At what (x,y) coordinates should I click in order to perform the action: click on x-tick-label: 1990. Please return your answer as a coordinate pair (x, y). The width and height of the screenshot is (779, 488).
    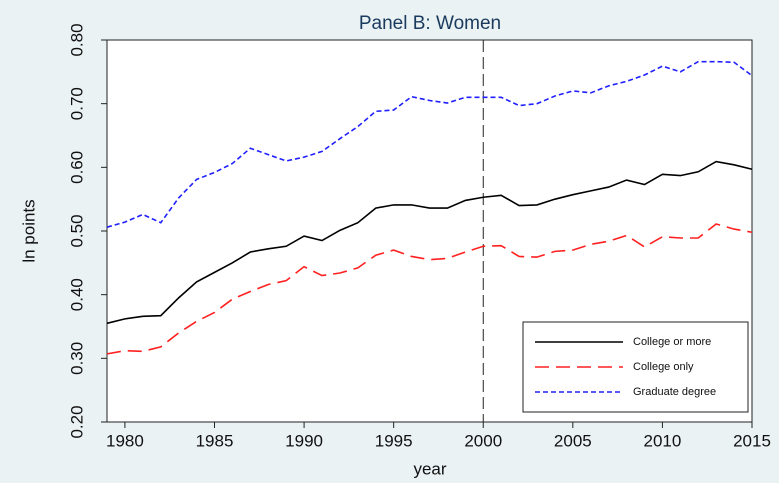
    Looking at the image, I should click on (304, 440).